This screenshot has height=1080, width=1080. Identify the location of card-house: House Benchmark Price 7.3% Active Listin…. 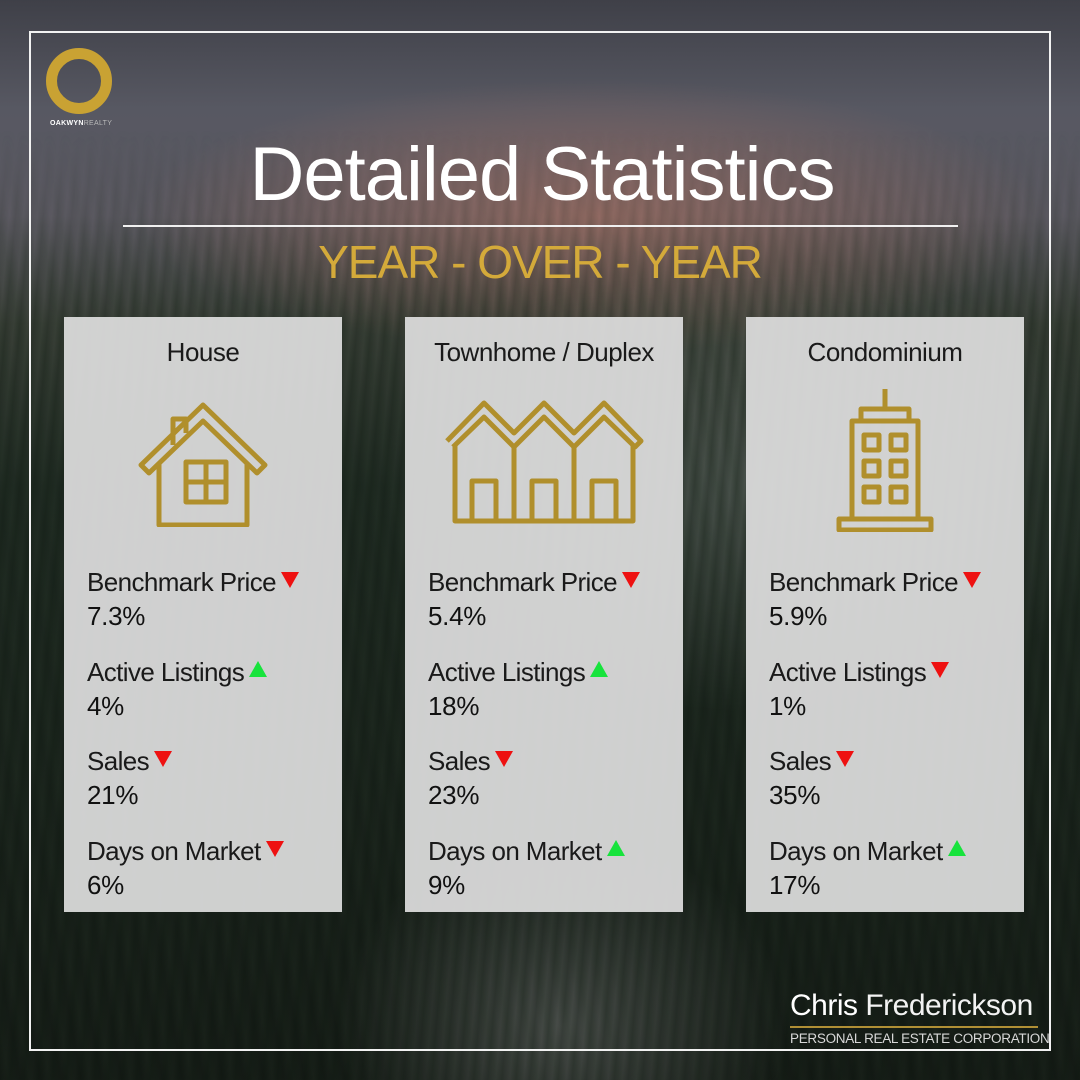
(203, 614).